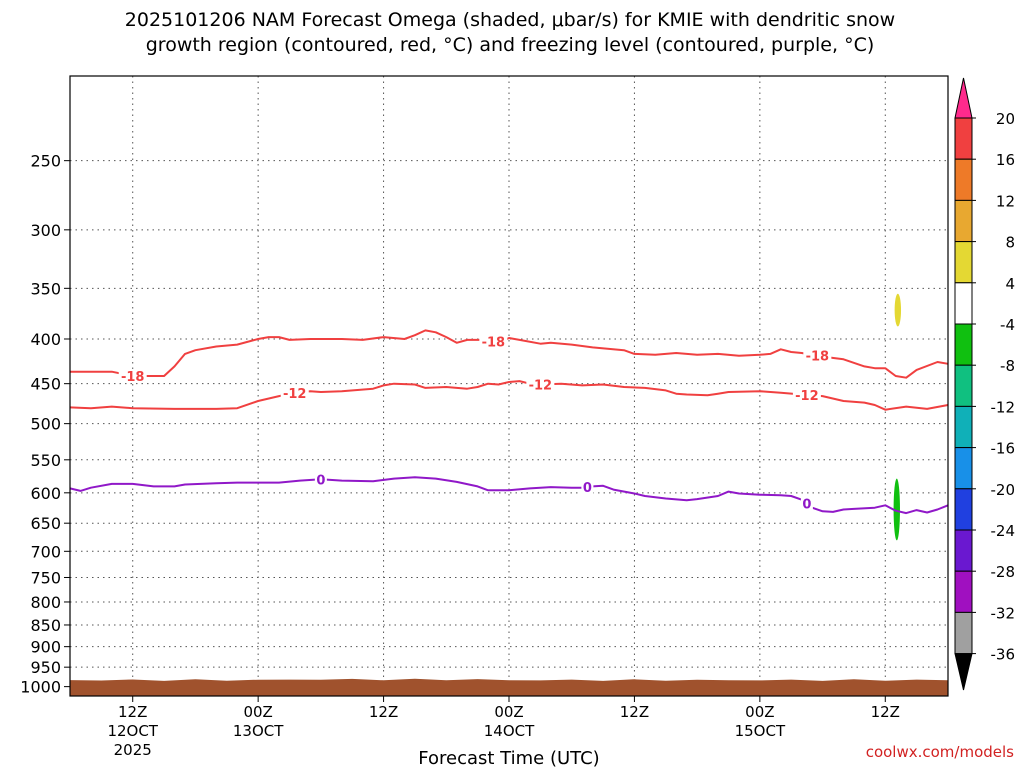 The height and width of the screenshot is (772, 1024). Describe the element at coordinates (45, 230) in the screenshot. I see `y-tick-label: 300` at that location.